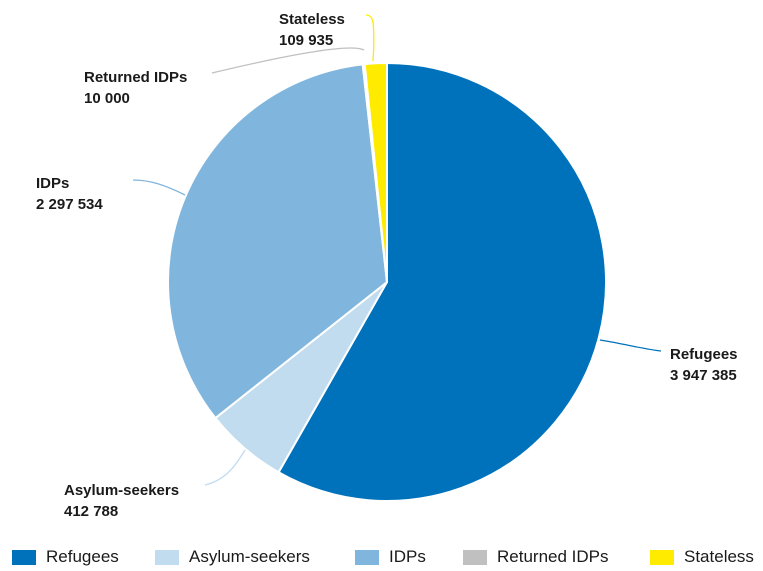 This screenshot has width=763, height=571. Describe the element at coordinates (370, 38) in the screenshot. I see `leader-line-stateless` at that location.